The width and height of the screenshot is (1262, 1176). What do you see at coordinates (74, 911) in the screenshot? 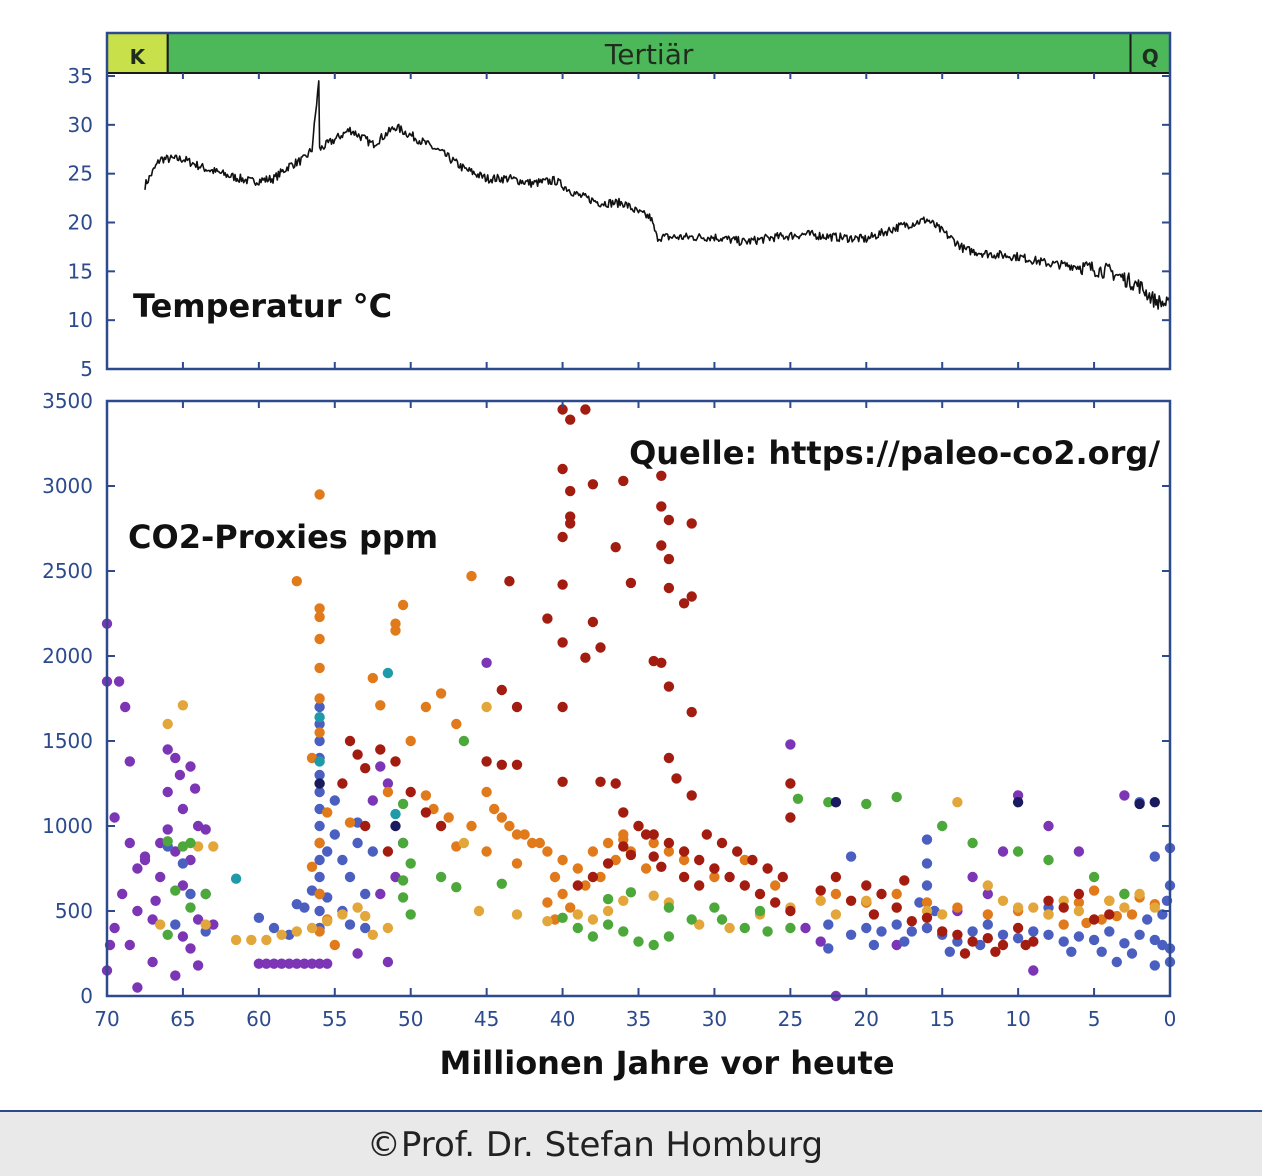
I see `co2-ytick-label: 500` at bounding box center [74, 911].